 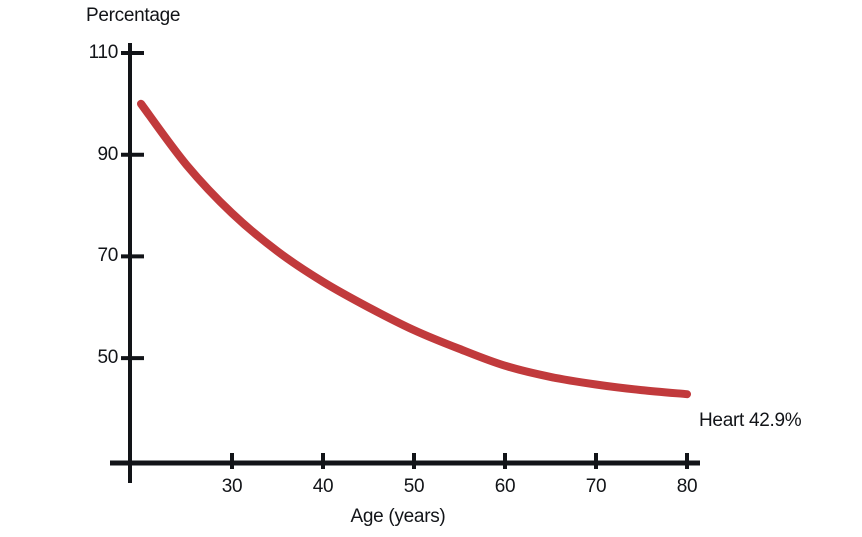 What do you see at coordinates (505, 486) in the screenshot?
I see `x-tick-label: 60` at bounding box center [505, 486].